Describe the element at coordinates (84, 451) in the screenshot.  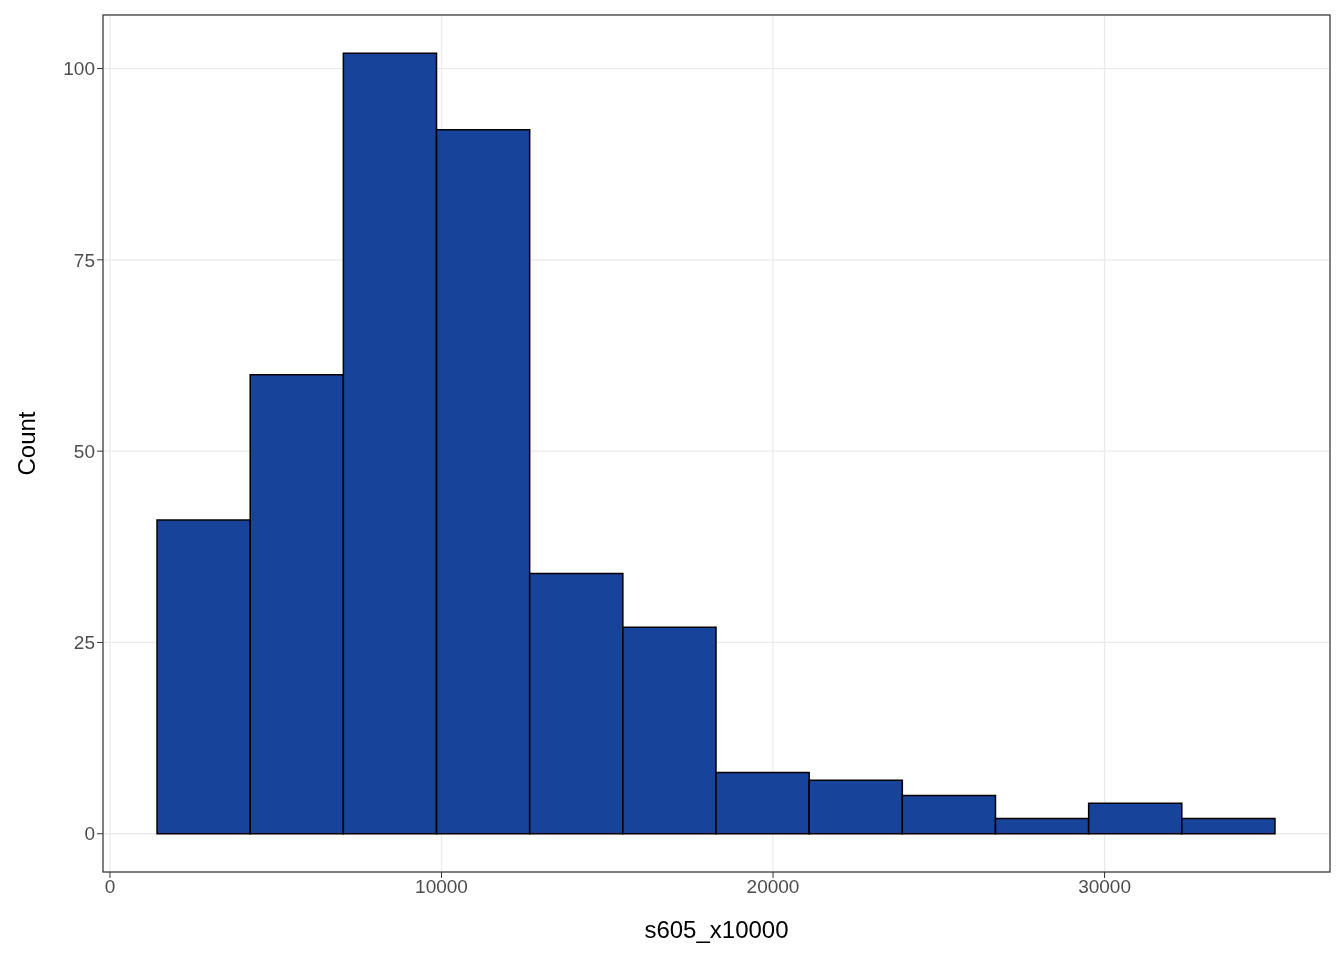
I see `y-tick-label: 50` at that location.